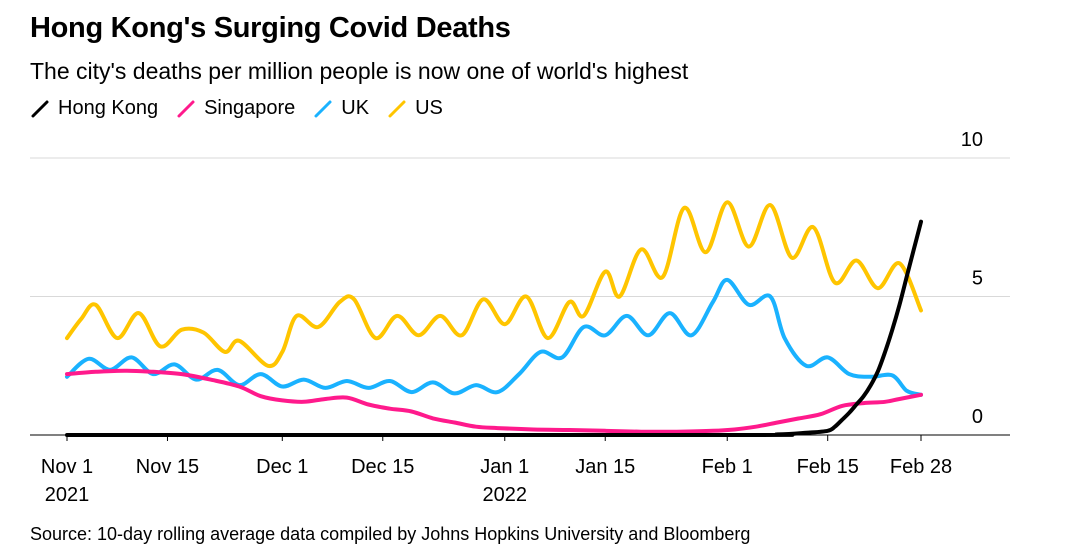 The image size is (1080, 560). What do you see at coordinates (67, 495) in the screenshot?
I see `x-tick-year-label: 2021` at bounding box center [67, 495].